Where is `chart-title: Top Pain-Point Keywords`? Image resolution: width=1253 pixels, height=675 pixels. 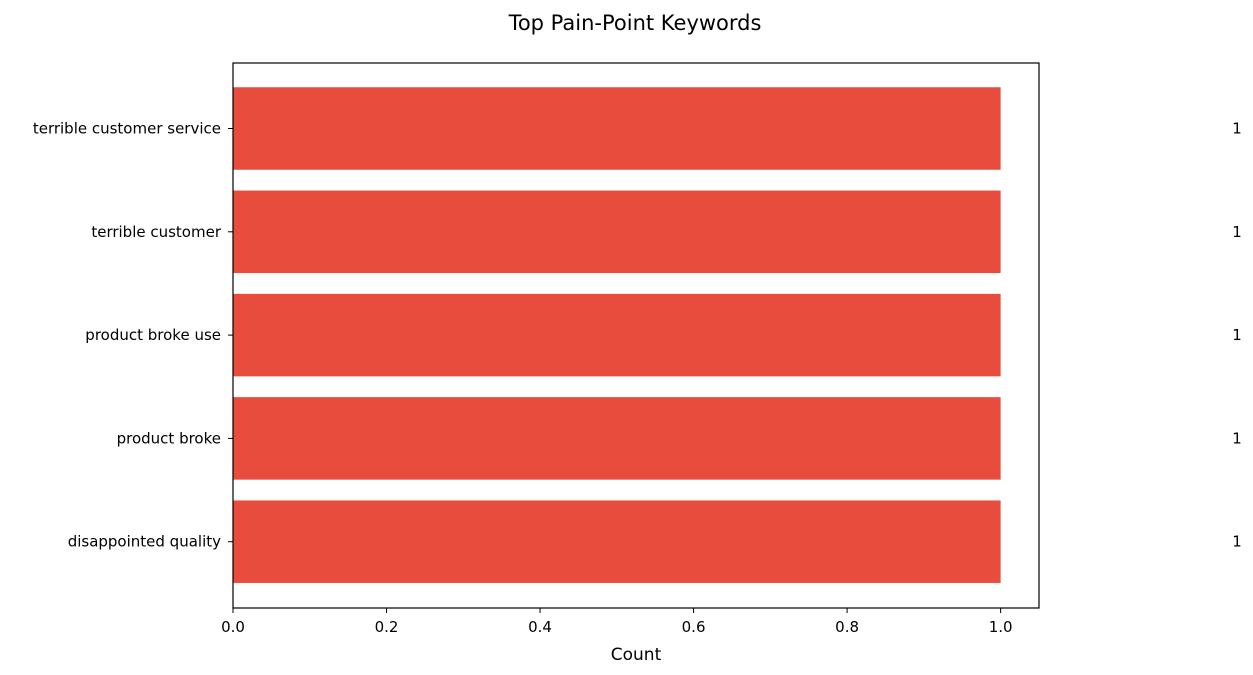
chart-title: Top Pain-Point Keywords is located at coordinates (635, 23).